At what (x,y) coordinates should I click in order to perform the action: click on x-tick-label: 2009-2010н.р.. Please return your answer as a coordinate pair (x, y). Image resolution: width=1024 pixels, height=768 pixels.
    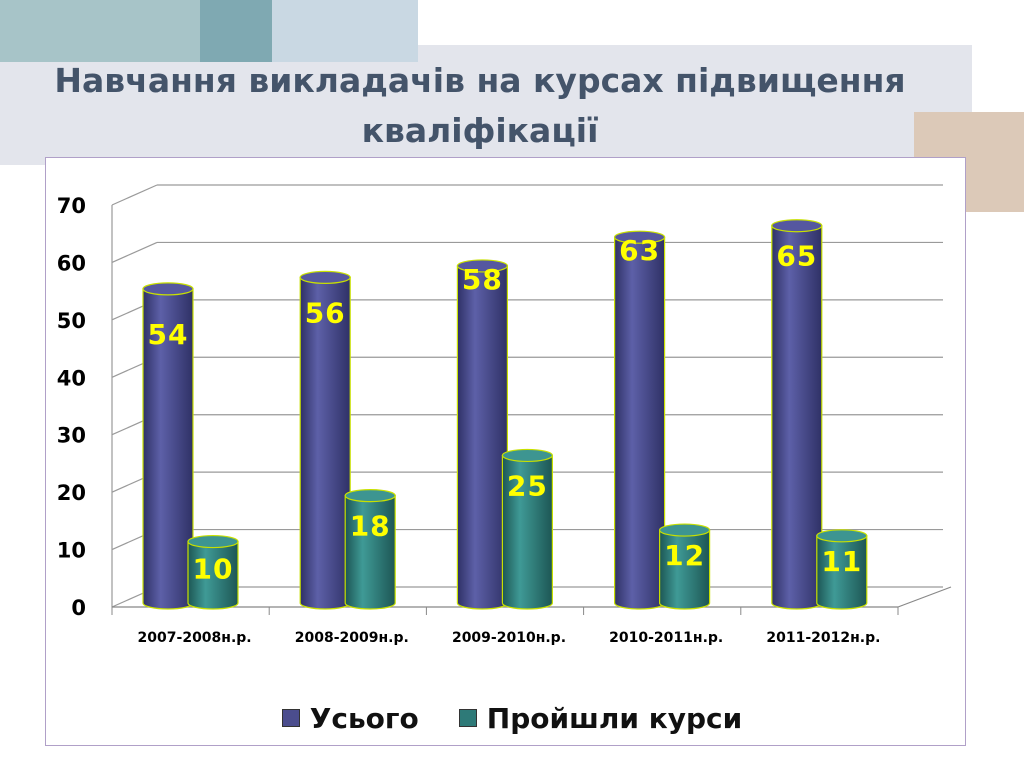
    Looking at the image, I should click on (509, 638).